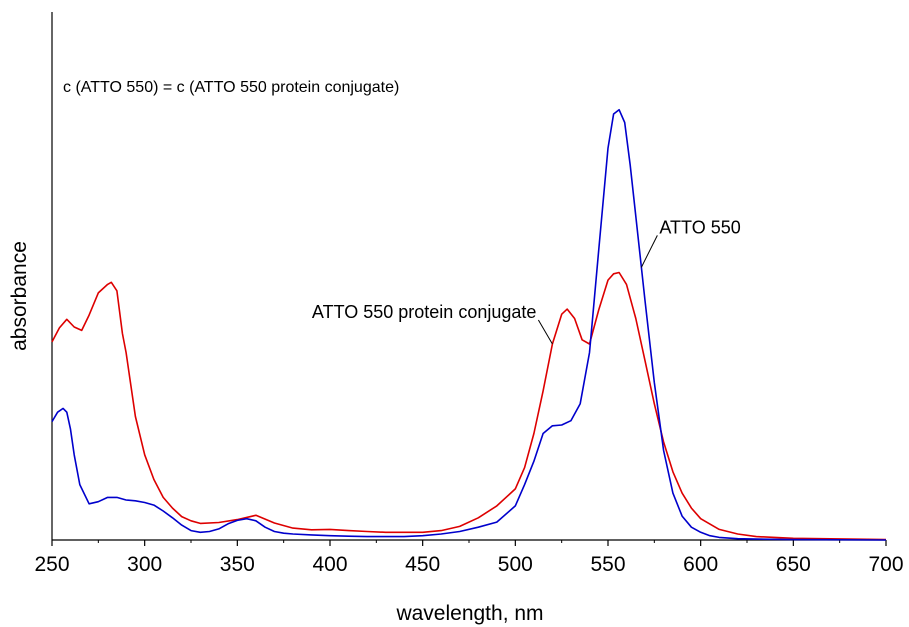 This screenshot has height=627, width=909. What do you see at coordinates (422, 564) in the screenshot?
I see `x-tick-label: 450` at bounding box center [422, 564].